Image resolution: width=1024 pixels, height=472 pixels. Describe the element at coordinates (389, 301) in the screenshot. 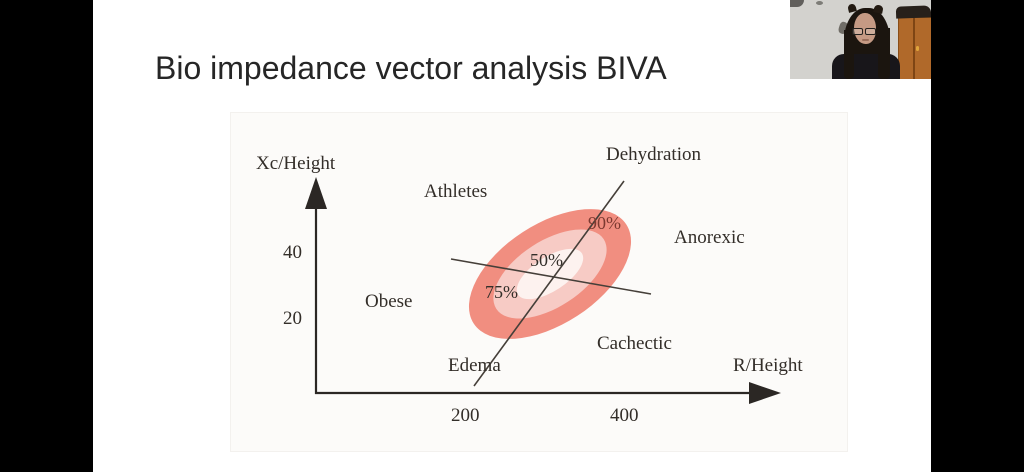

I see `region-label-obese: Obese` at that location.